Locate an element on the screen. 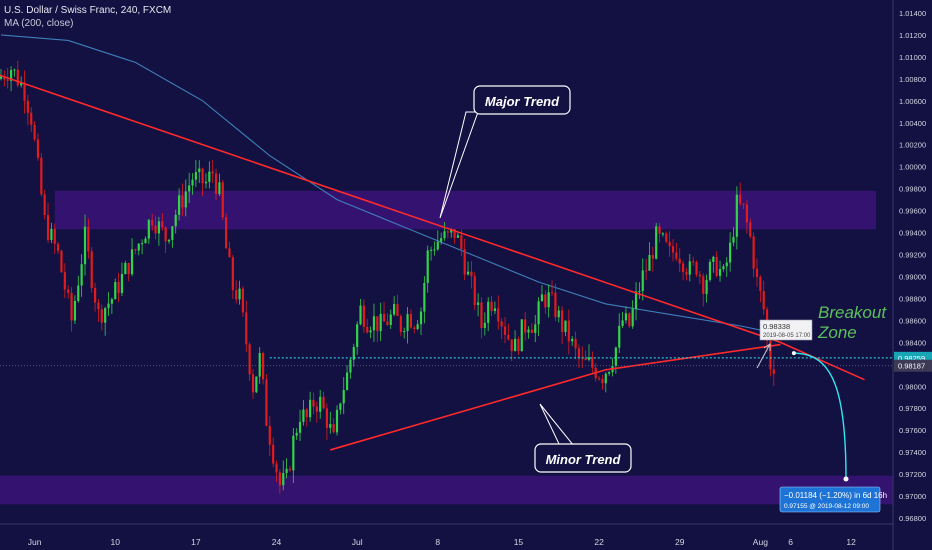 This screenshot has height=550, width=932. y-tick-label: 1.00800 is located at coordinates (912, 79).